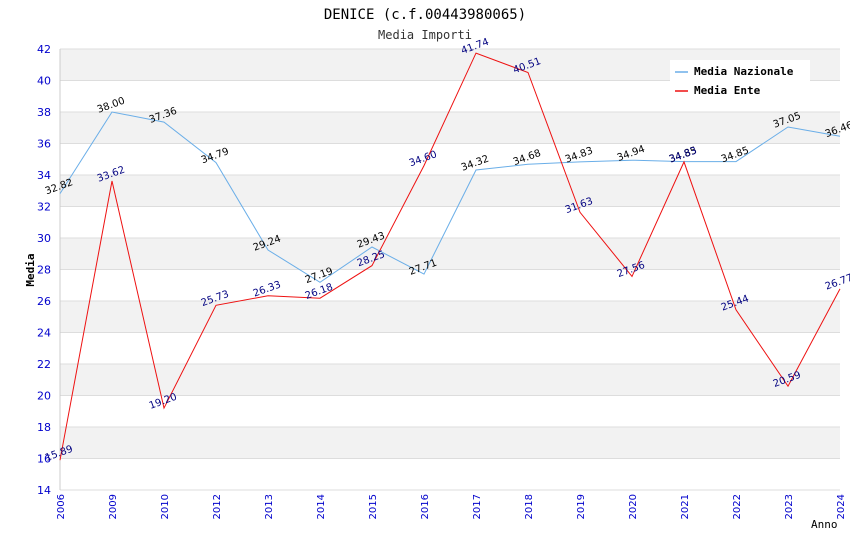 This screenshot has height=550, width=850. What do you see at coordinates (44, 301) in the screenshot?
I see `y-tick-label: 26` at bounding box center [44, 301].